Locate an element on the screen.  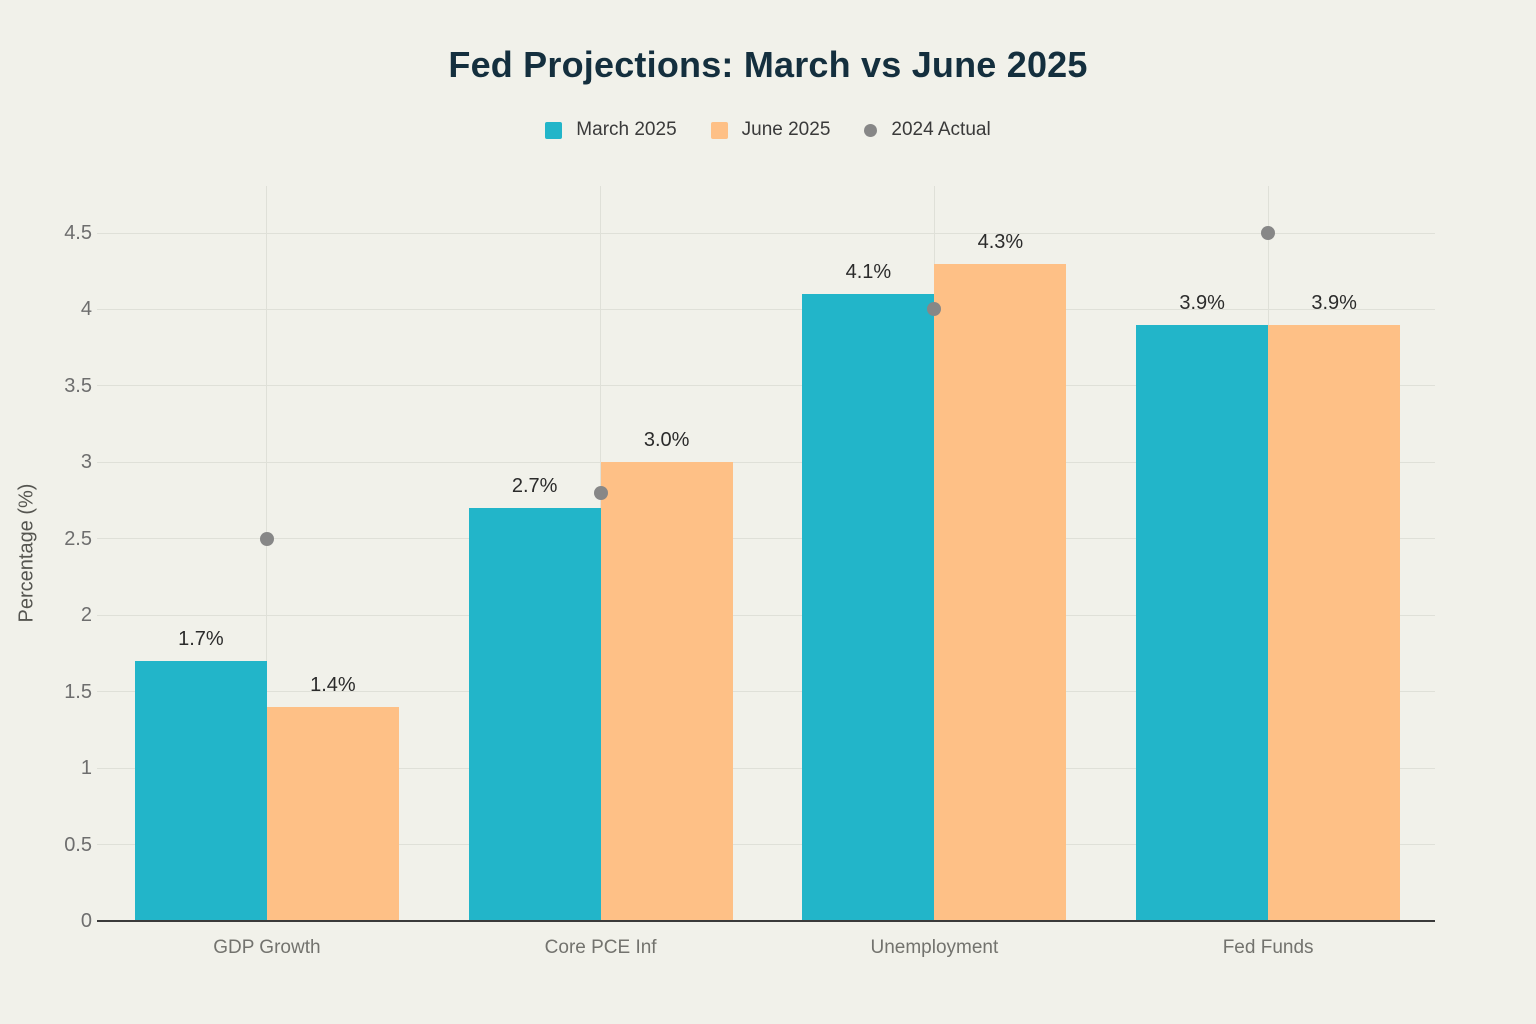
legend-item-2024-actual: 2024 Actual is located at coordinates (927, 130).